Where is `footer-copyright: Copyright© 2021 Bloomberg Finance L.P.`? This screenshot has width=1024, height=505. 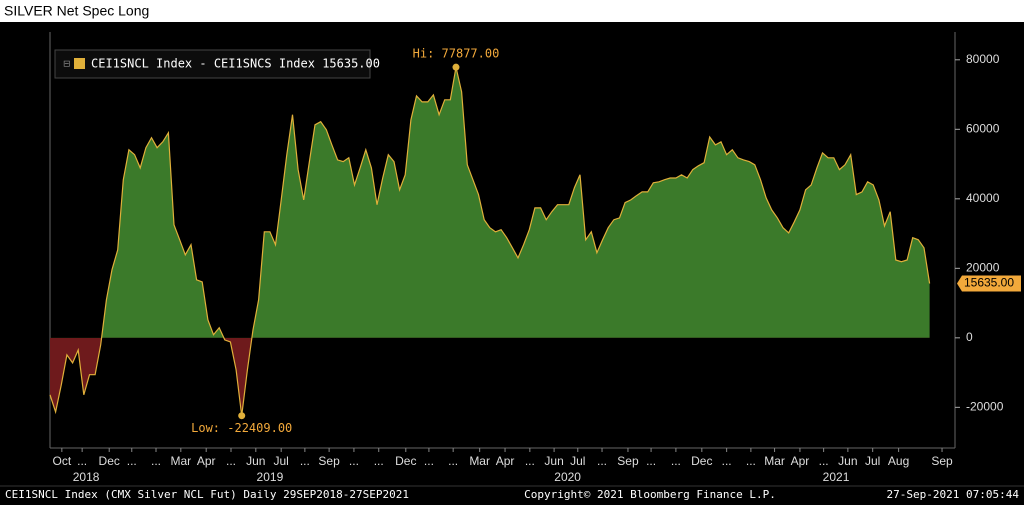
footer-copyright: Copyright© 2021 Bloomberg Finance L.P. is located at coordinates (650, 494).